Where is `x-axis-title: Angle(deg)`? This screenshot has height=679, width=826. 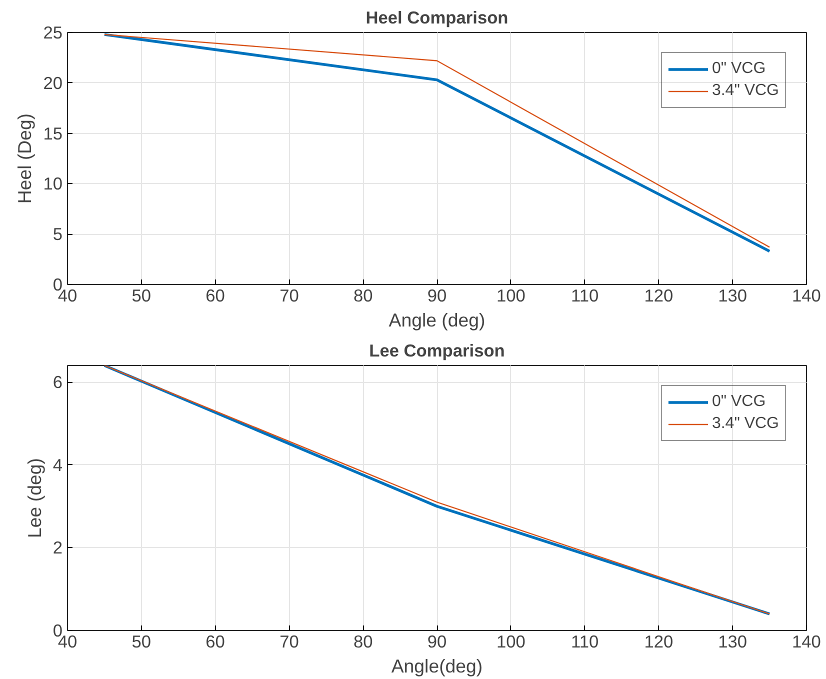
x-axis-title: Angle(deg) is located at coordinates (437, 666).